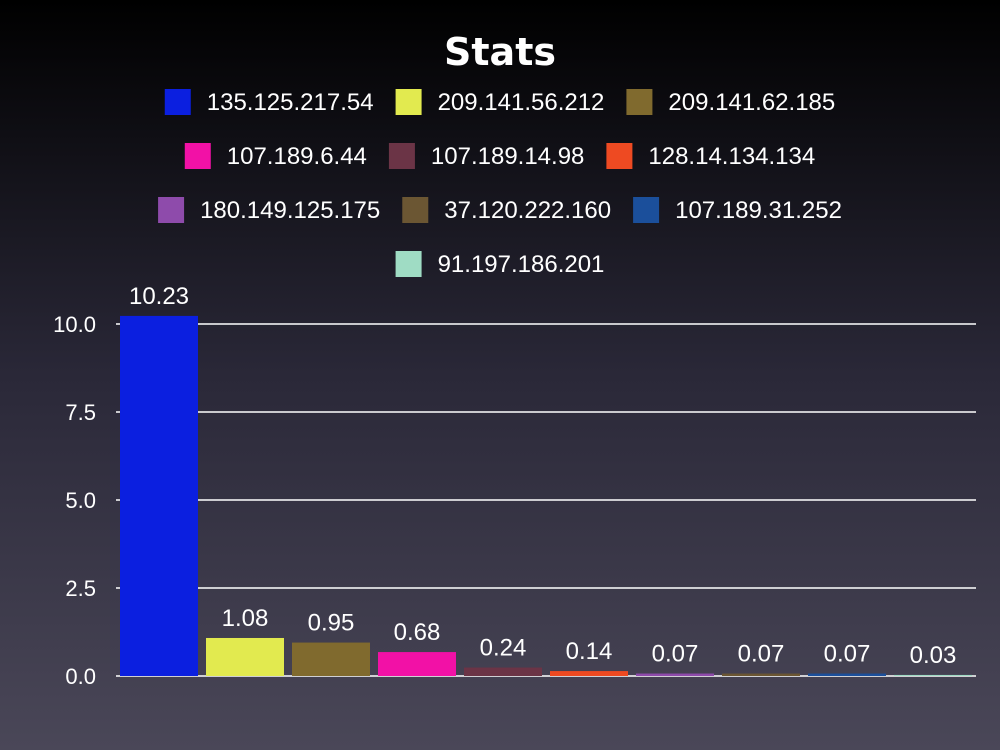 The image size is (1000, 750). I want to click on legend-item: 37.120.222.160, so click(506, 210).